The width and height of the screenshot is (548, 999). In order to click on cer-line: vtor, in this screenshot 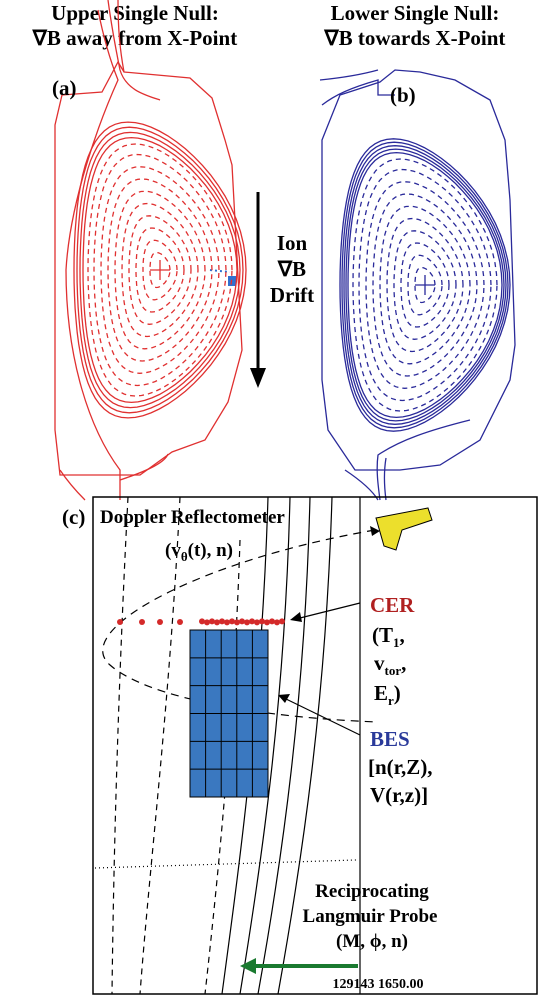, I will do `click(390, 664)`.